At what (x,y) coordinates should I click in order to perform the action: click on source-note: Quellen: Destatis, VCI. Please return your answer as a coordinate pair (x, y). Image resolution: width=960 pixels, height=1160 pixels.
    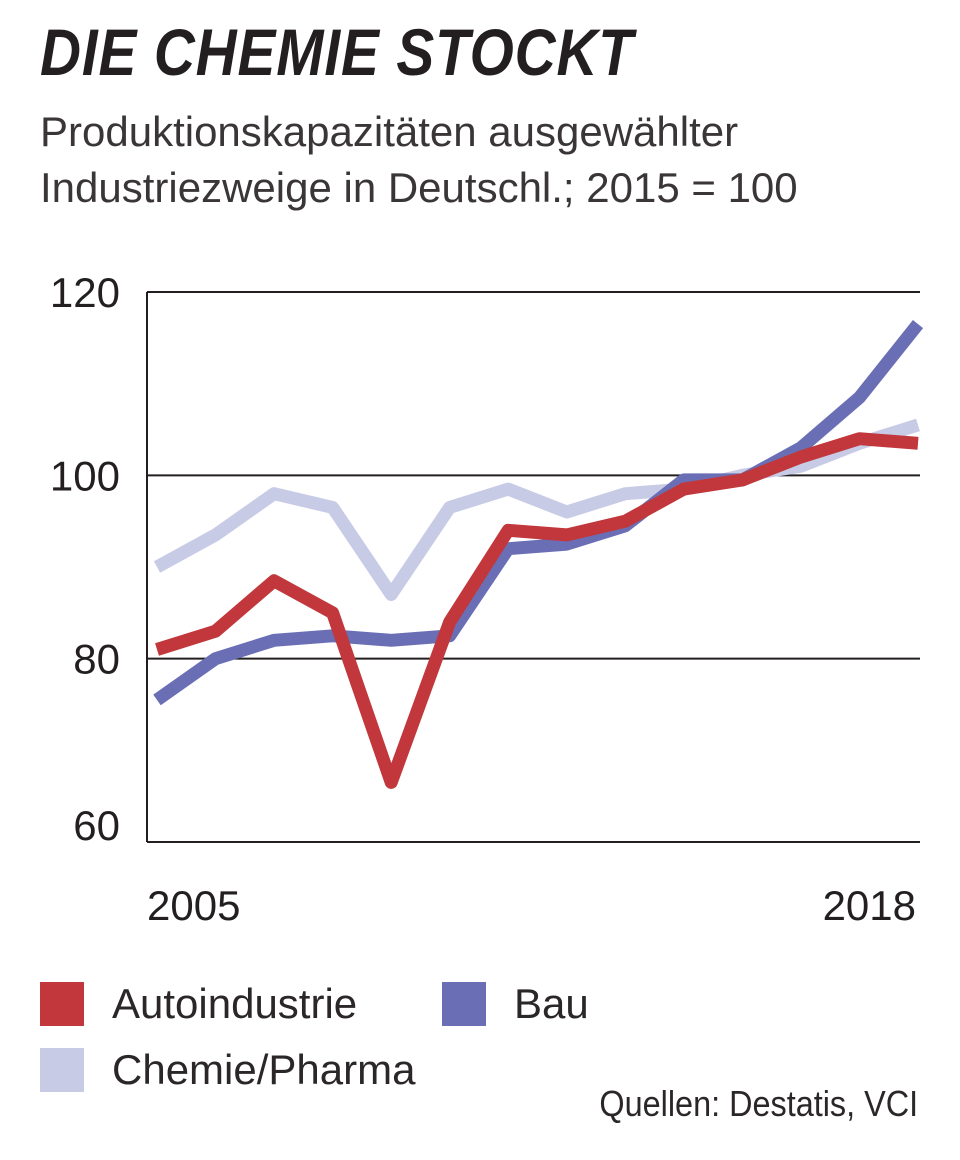
    Looking at the image, I should click on (758, 1103).